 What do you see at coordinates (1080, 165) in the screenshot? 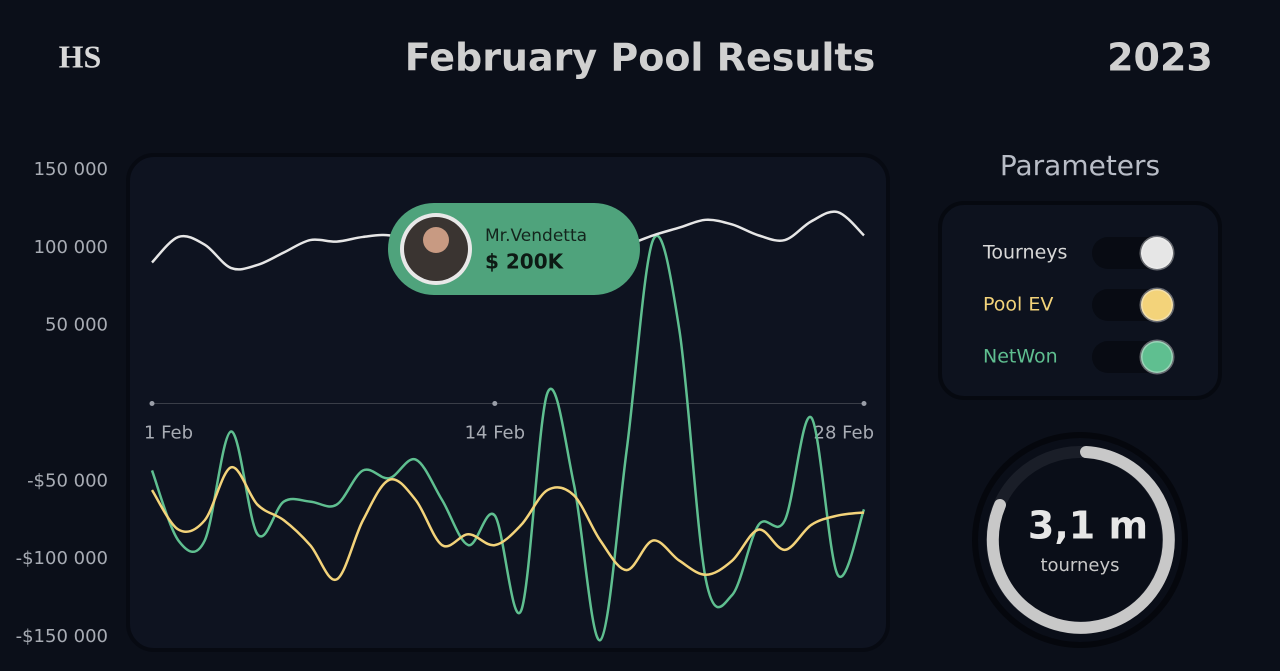
I see `parameters-title: Parameters` at bounding box center [1080, 165].